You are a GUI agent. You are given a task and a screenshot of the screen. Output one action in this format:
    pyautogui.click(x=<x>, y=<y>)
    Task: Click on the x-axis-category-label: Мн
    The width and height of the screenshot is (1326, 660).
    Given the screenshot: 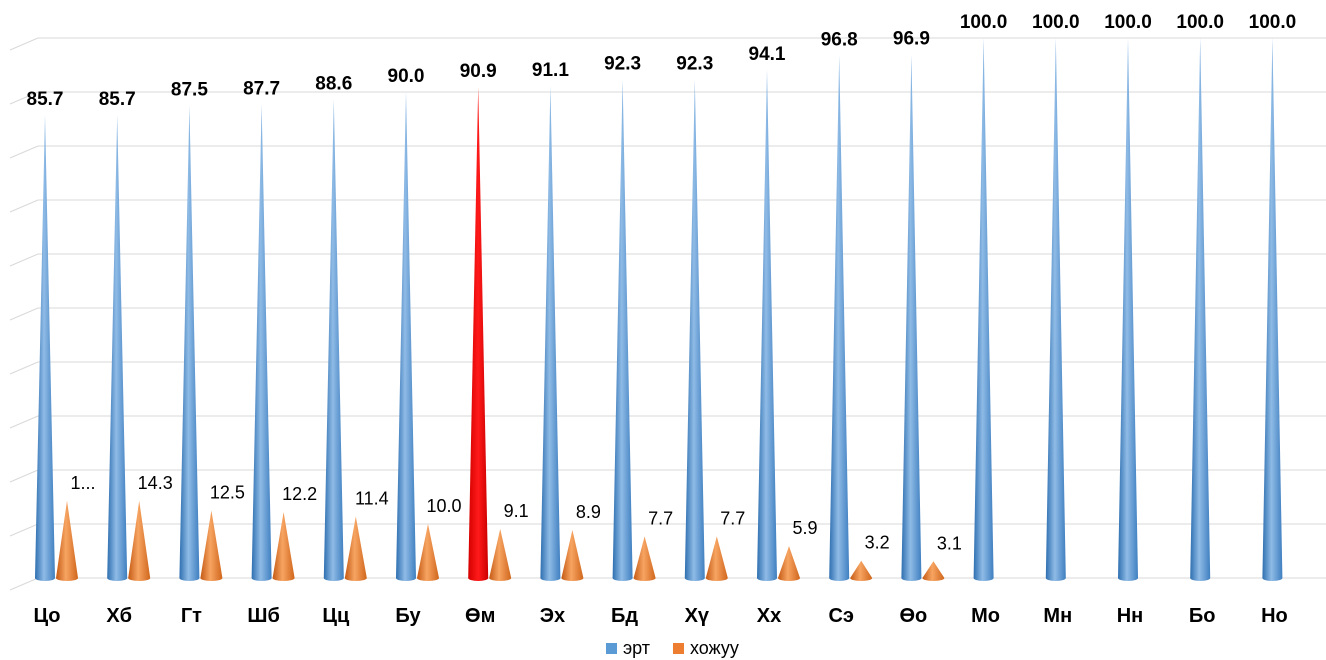 What is the action you would take?
    pyautogui.click(x=1057, y=616)
    